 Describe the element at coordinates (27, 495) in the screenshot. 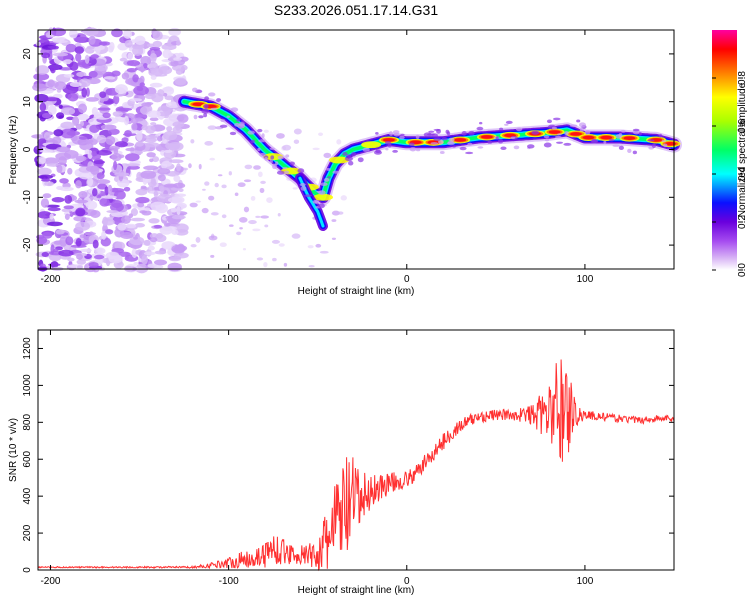

I see `y-tick-label: 400` at that location.